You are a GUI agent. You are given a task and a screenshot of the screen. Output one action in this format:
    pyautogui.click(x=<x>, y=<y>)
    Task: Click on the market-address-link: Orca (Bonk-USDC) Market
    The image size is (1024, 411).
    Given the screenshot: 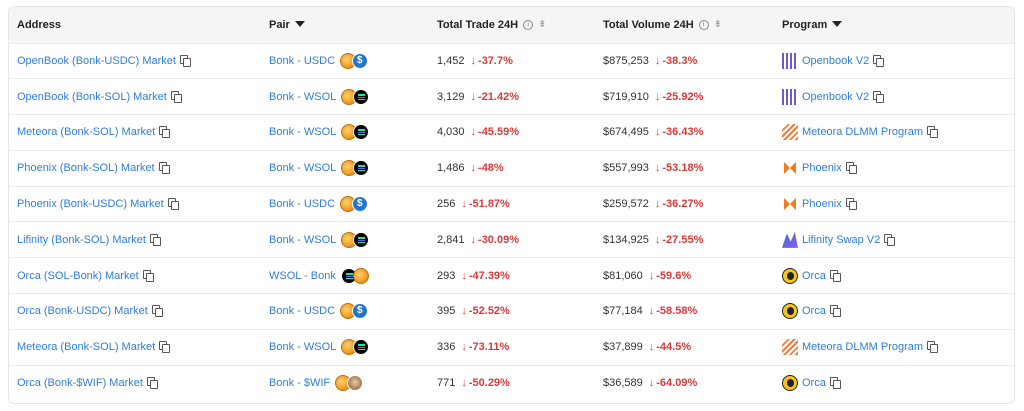 What is the action you would take?
    pyautogui.click(x=82, y=311)
    